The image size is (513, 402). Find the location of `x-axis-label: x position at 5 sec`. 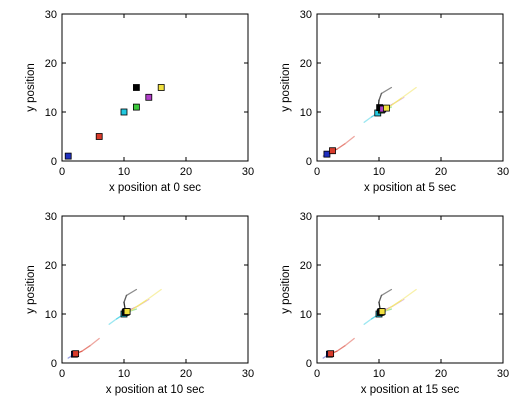

x-axis-label: x position at 5 sec is located at coordinates (410, 188).